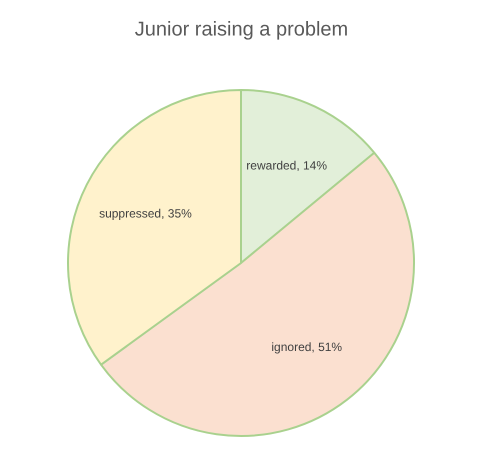 The height and width of the screenshot is (457, 483). Describe the element at coordinates (241, 29) in the screenshot. I see `chart-title: Junior raising a problem` at that location.